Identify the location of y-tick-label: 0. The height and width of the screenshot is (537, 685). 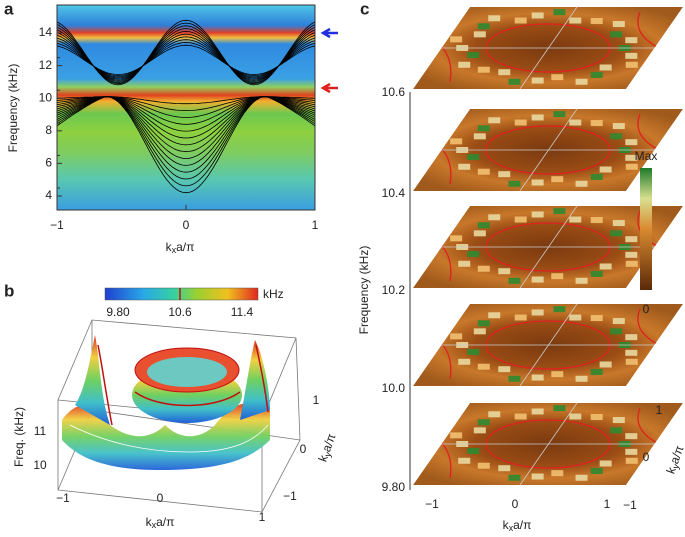
(646, 457).